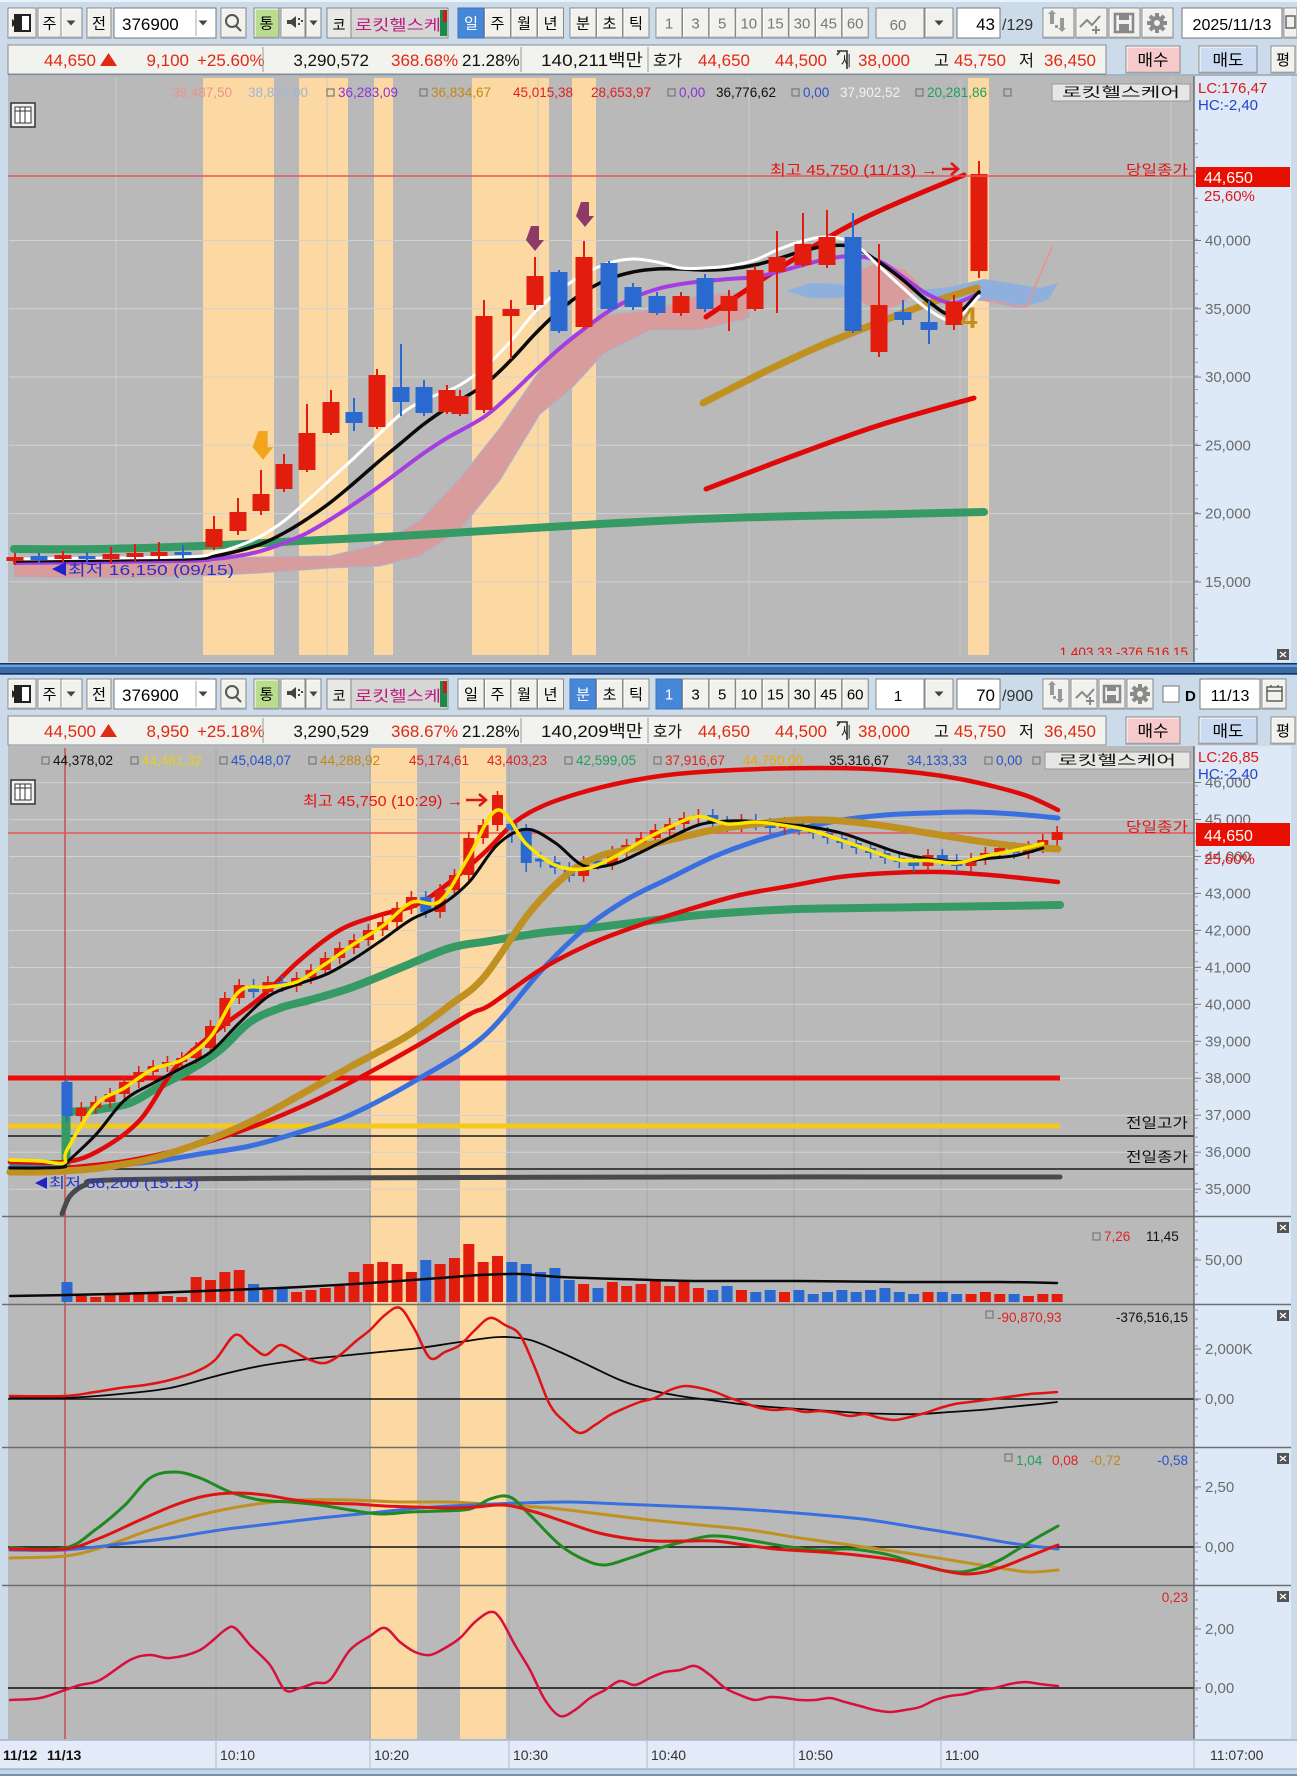 The height and width of the screenshot is (1776, 1297). Describe the element at coordinates (543, 92) in the screenshot. I see `svg-text: 45,015,38` at that location.